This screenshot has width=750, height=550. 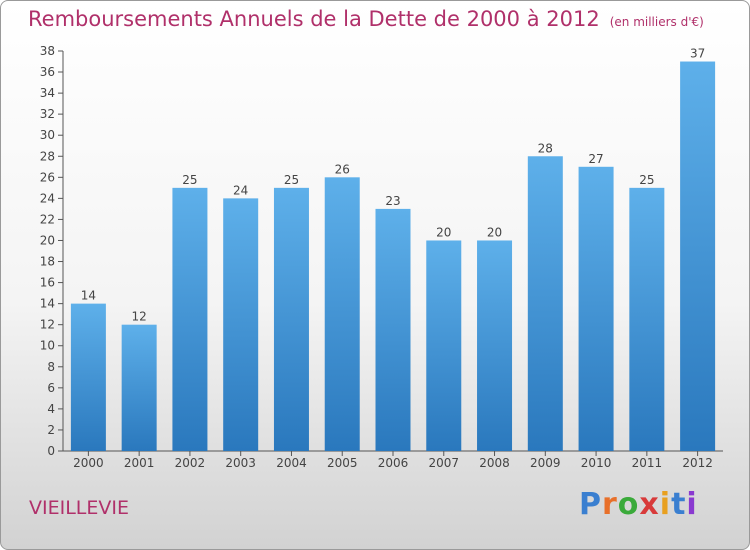 What do you see at coordinates (47, 135) in the screenshot?
I see `y-tick-label: 30` at bounding box center [47, 135].